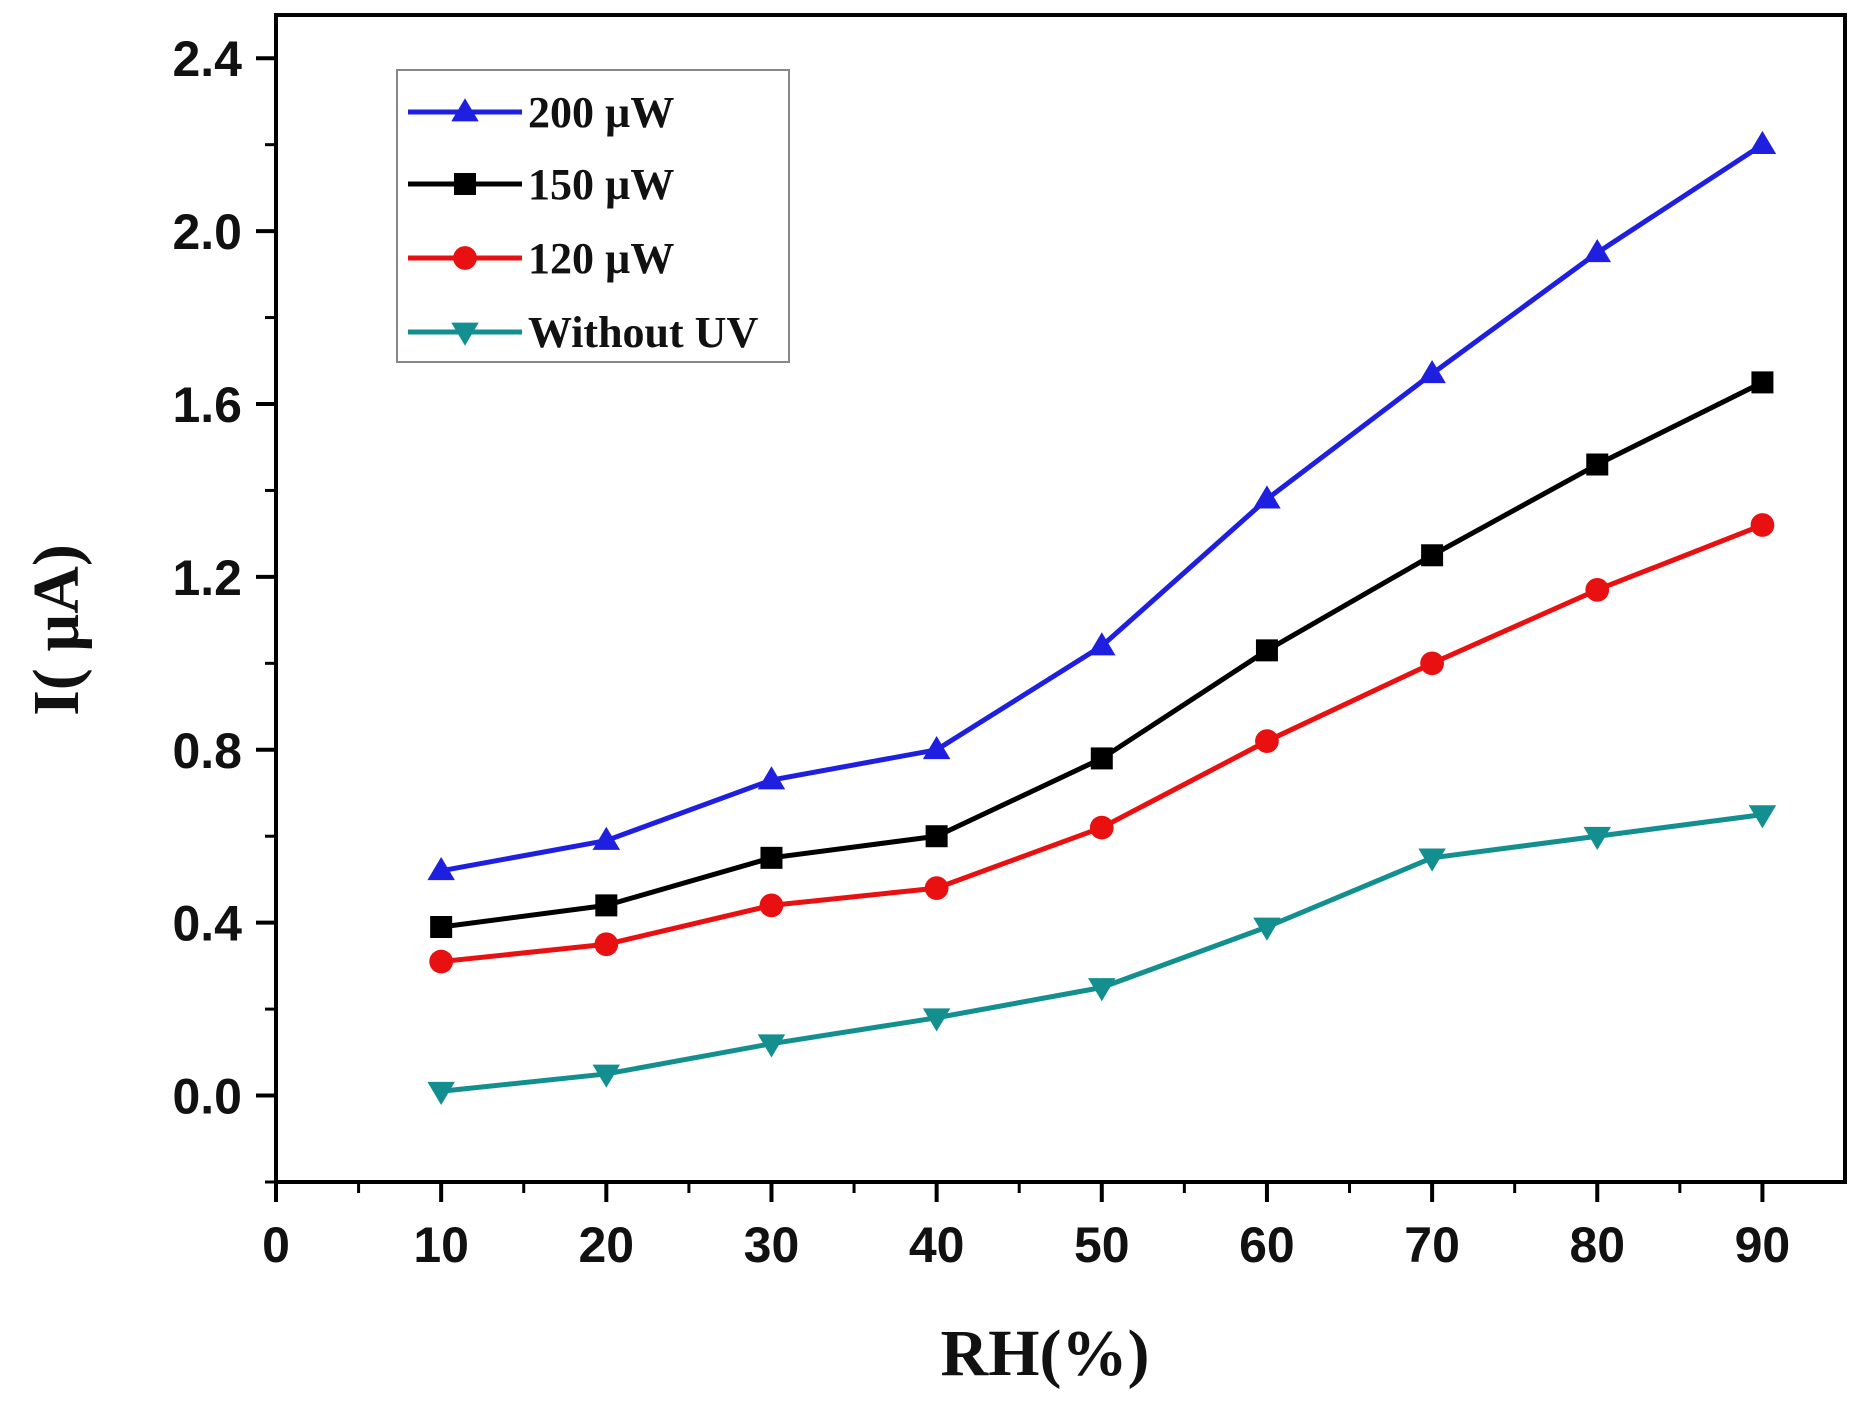 The image size is (1860, 1407). I want to click on x-tick-label: 80, so click(1597, 1245).